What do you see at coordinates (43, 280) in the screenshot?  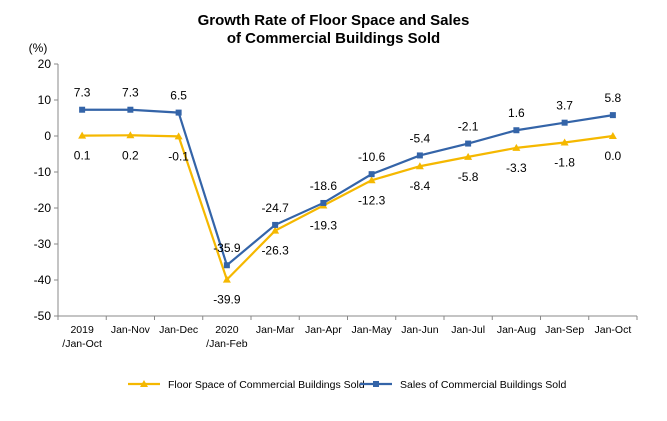 I see `y-tick-label: -40` at bounding box center [43, 280].